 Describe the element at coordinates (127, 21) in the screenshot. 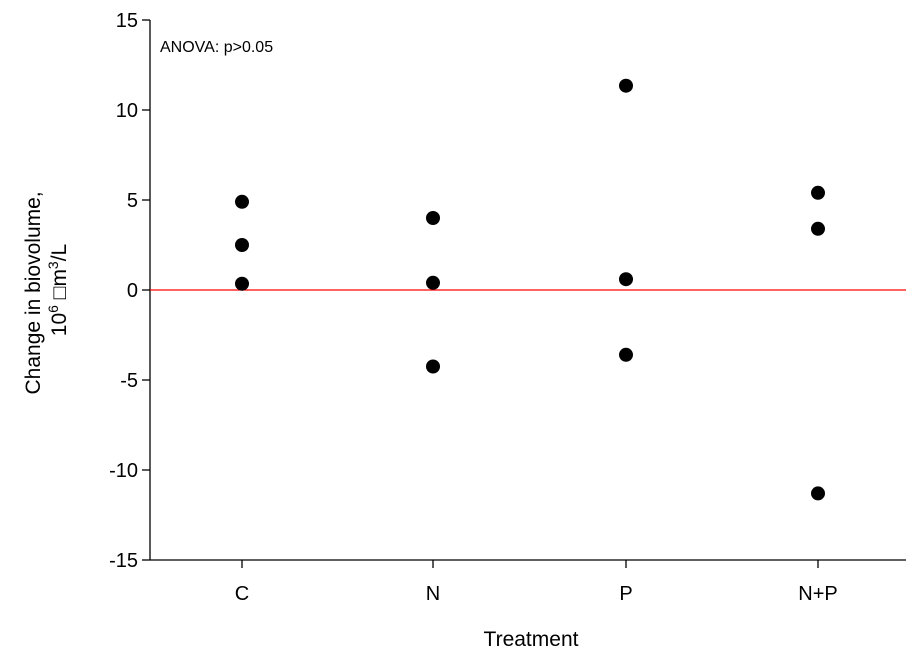

I see `y-tick-label: 15` at that location.